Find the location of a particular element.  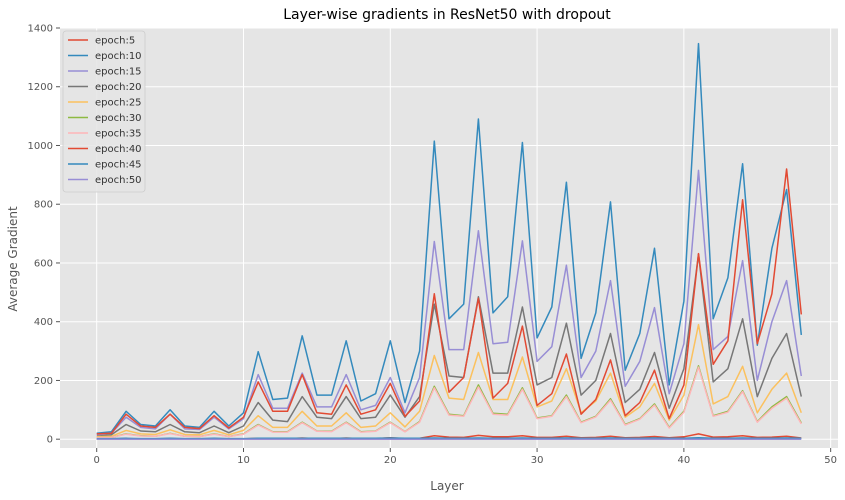

legend-item: epoch:40 is located at coordinates (105, 149).